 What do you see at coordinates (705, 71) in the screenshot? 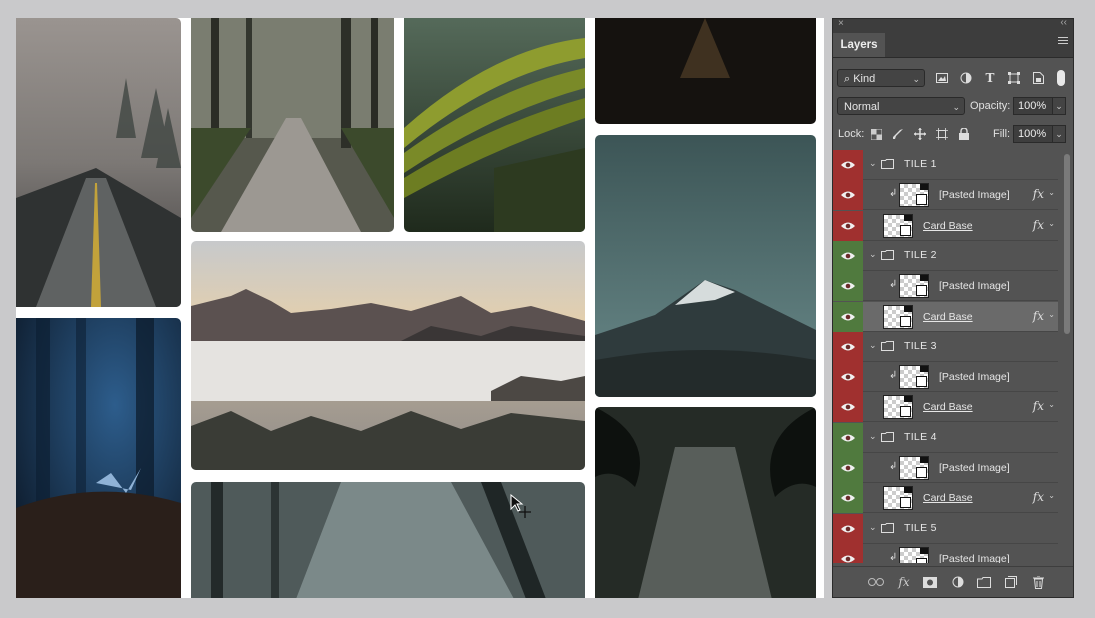
I see `tile-dark-road-image` at bounding box center [705, 71].